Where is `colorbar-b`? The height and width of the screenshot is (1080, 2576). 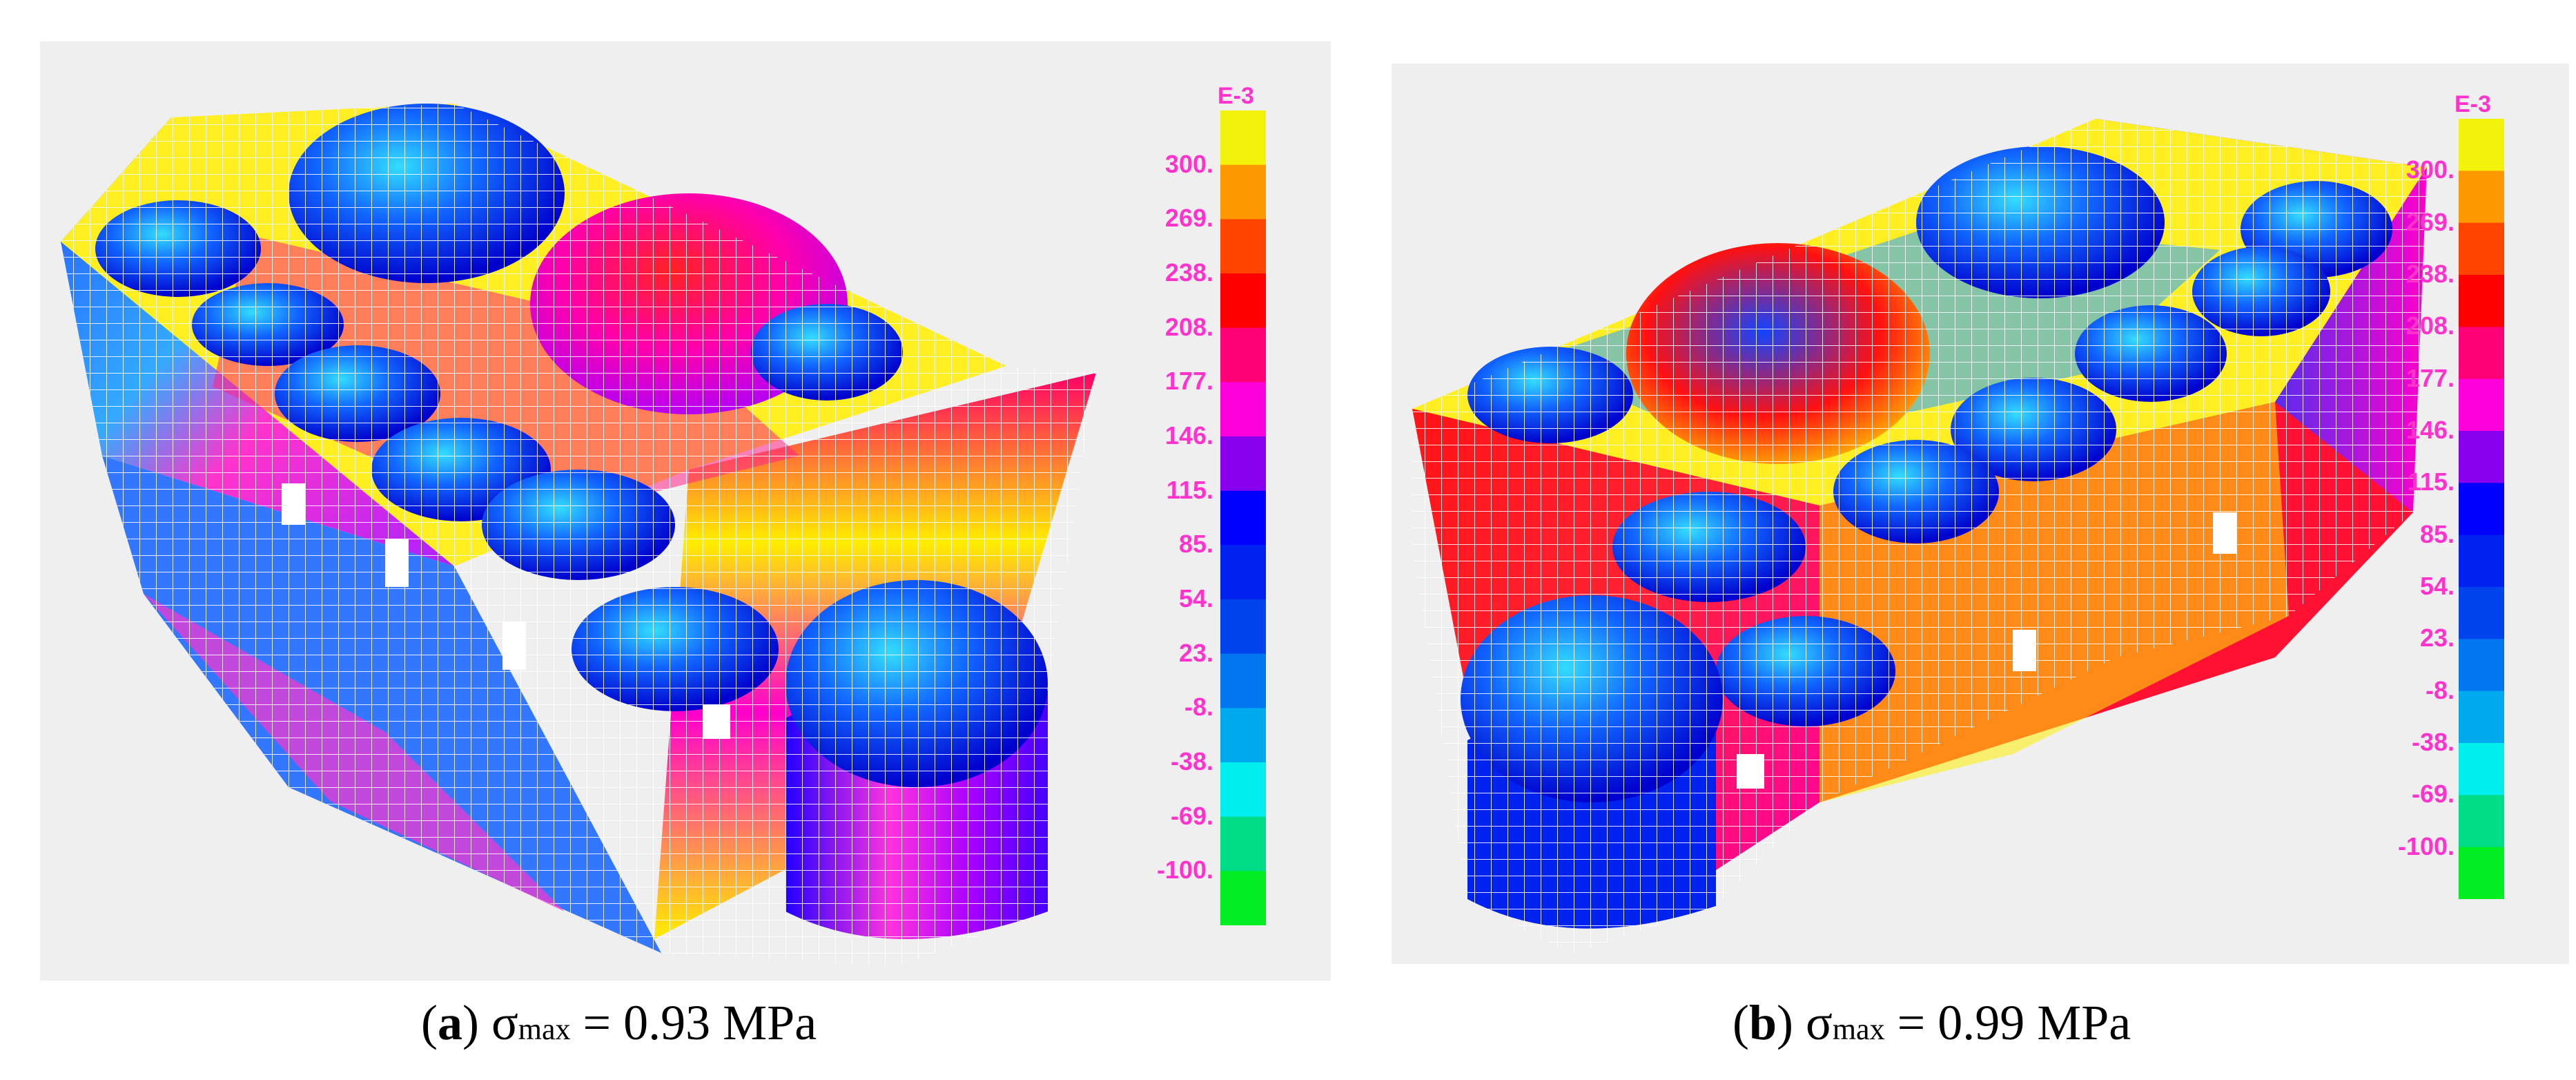 colorbar-b is located at coordinates (2481, 509).